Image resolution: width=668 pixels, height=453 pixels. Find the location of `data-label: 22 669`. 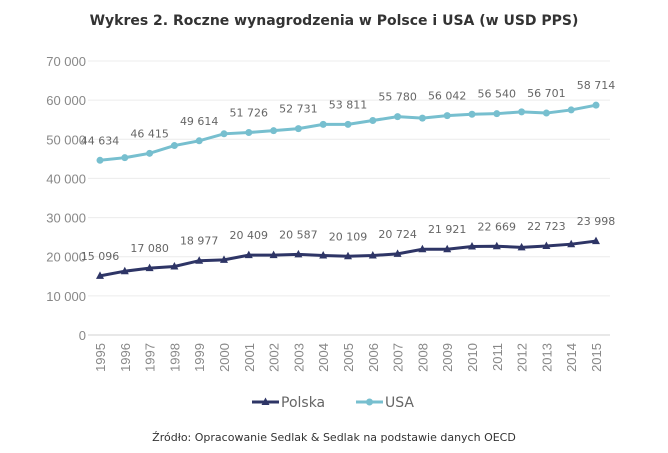

data-label: 22 669 is located at coordinates (497, 226).